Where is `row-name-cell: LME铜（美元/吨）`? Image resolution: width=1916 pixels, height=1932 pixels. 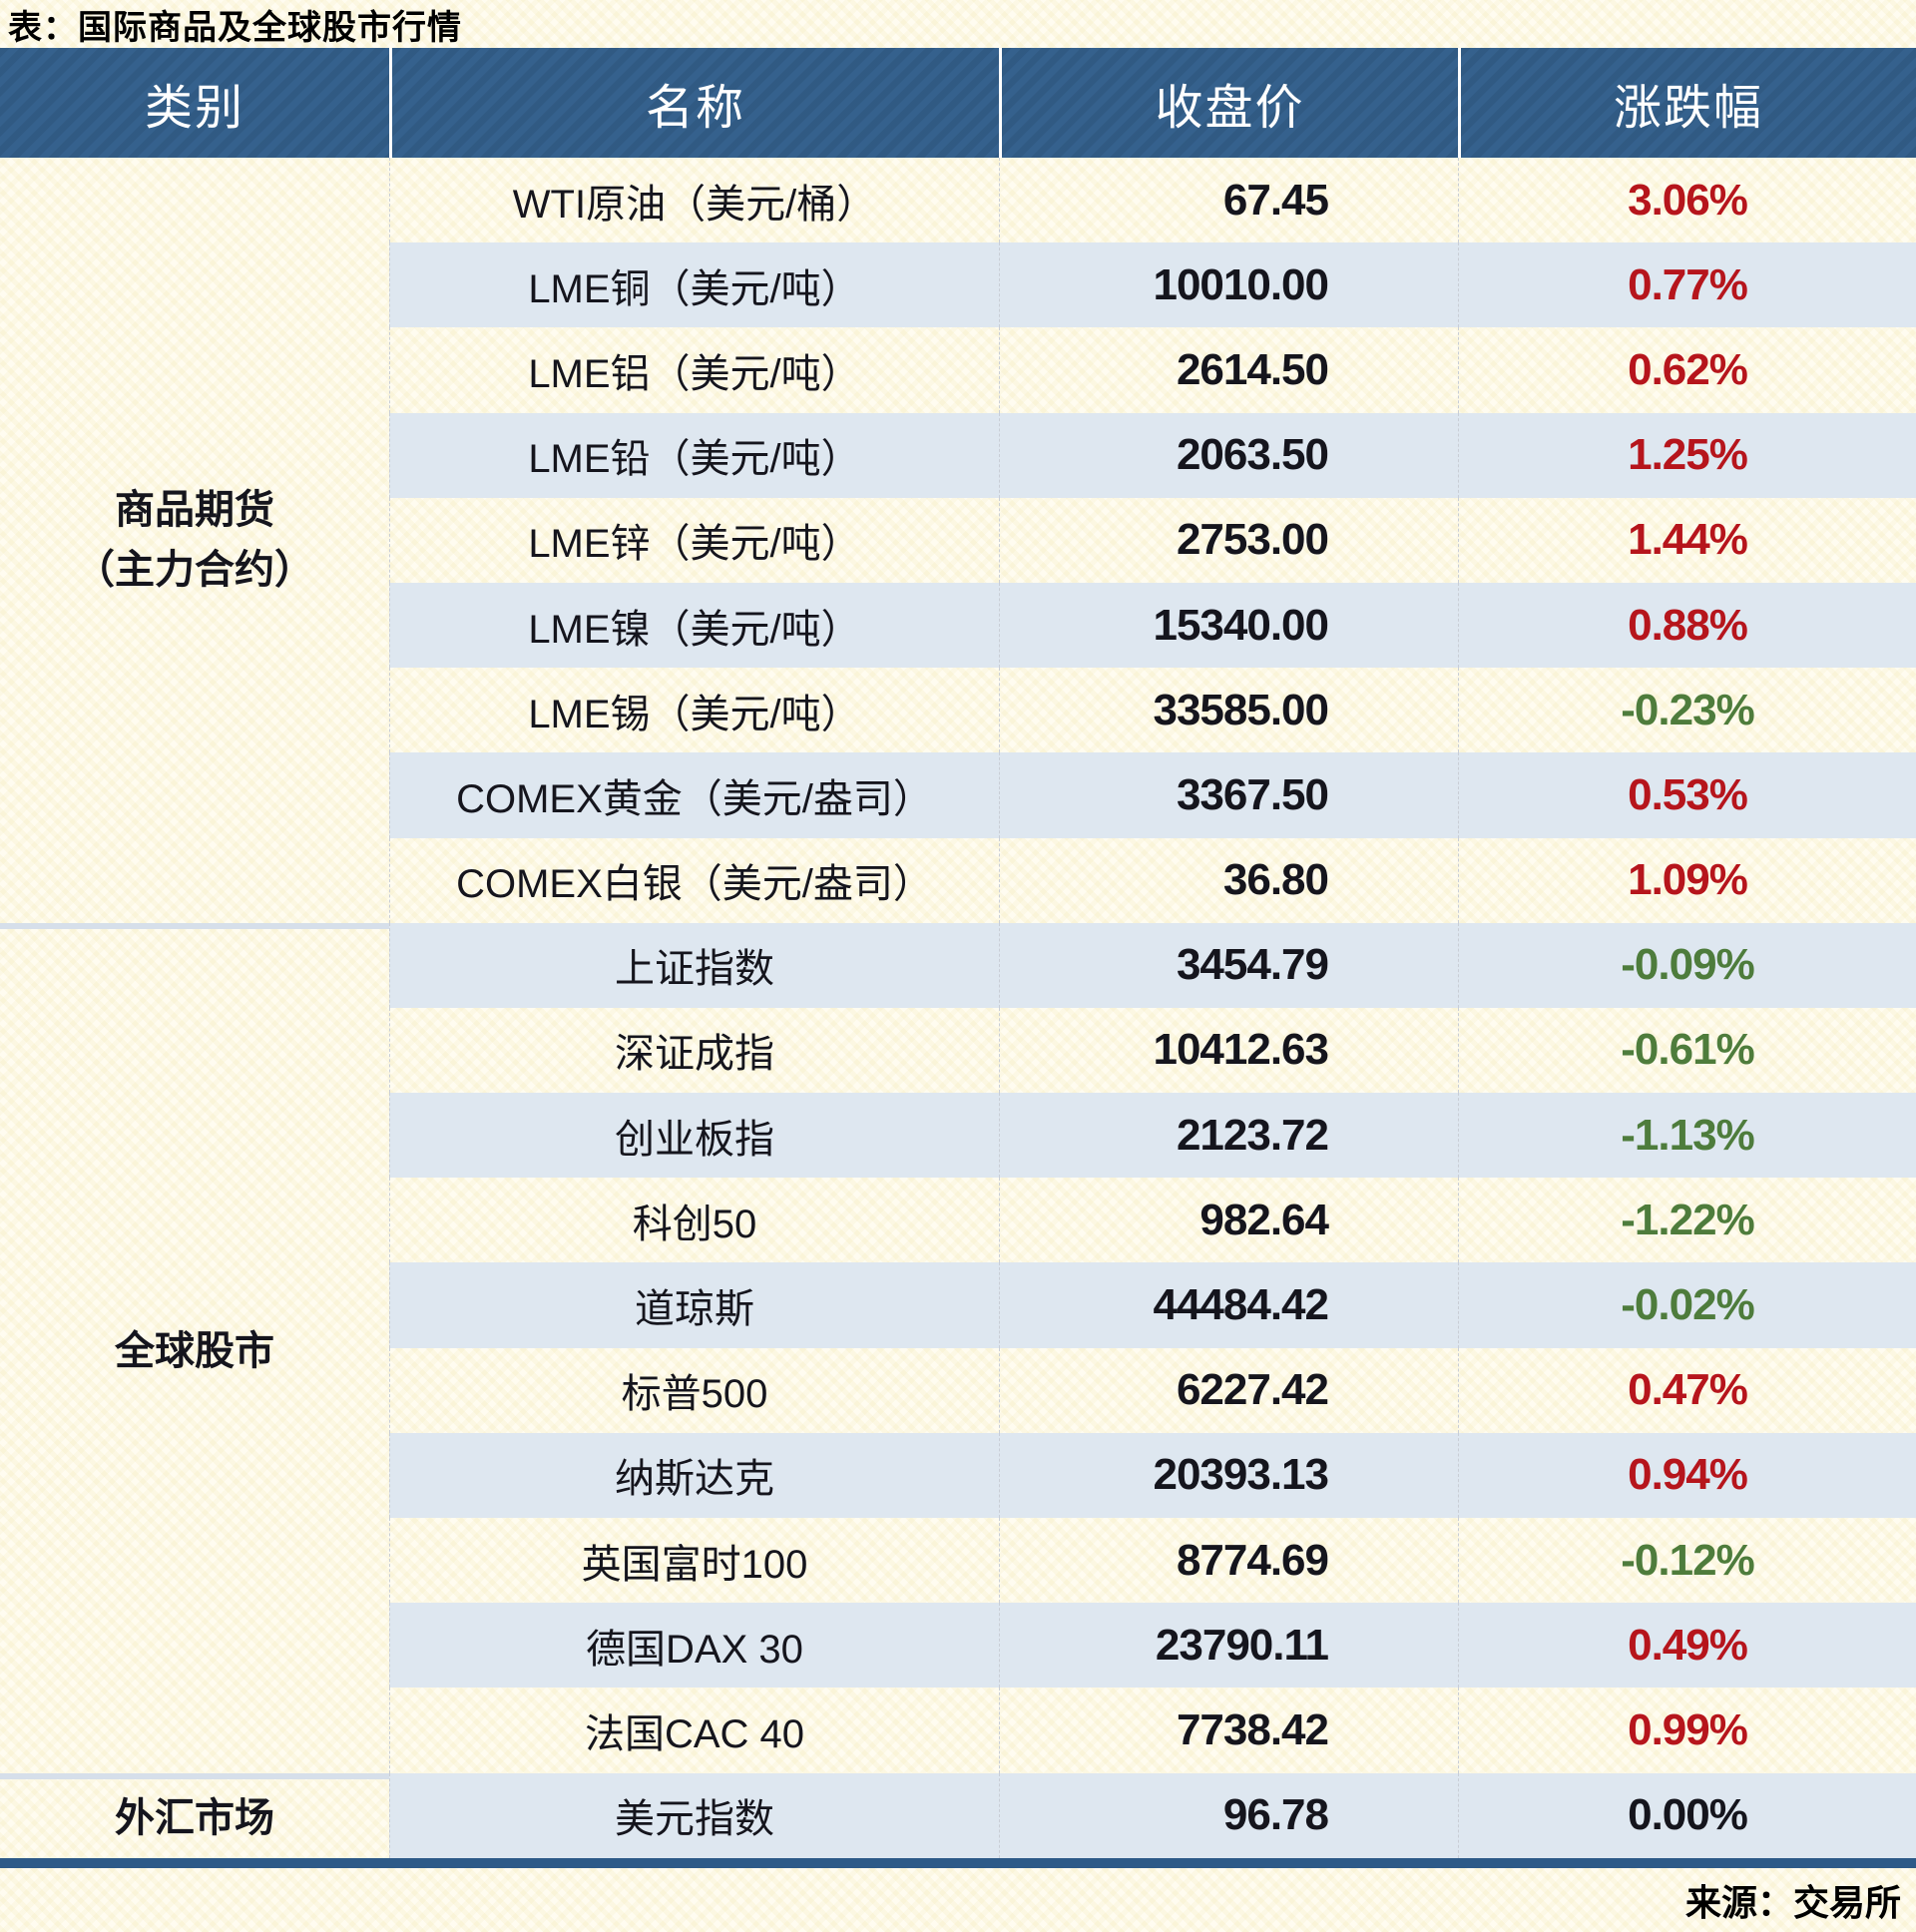 row-name-cell: LME铜（美元/吨） is located at coordinates (694, 285).